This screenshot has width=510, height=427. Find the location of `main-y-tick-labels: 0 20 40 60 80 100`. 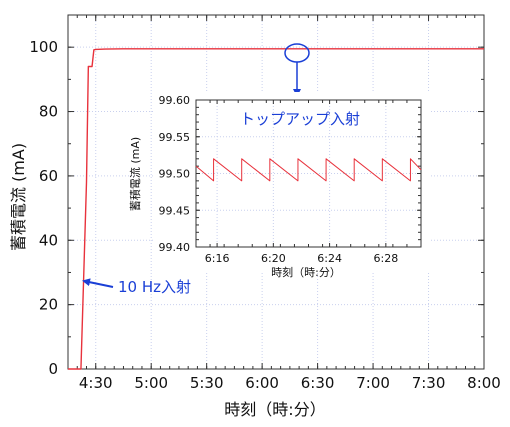

main-y-tick-labels: 0 20 40 60 80 100 is located at coordinates (43, 208).